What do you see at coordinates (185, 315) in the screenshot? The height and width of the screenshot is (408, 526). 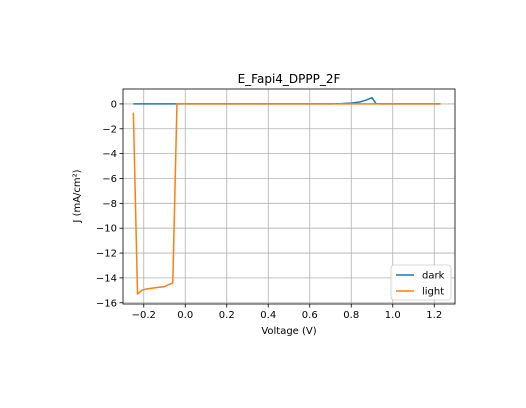 I see `x-tick-label: 0.0` at bounding box center [185, 315].